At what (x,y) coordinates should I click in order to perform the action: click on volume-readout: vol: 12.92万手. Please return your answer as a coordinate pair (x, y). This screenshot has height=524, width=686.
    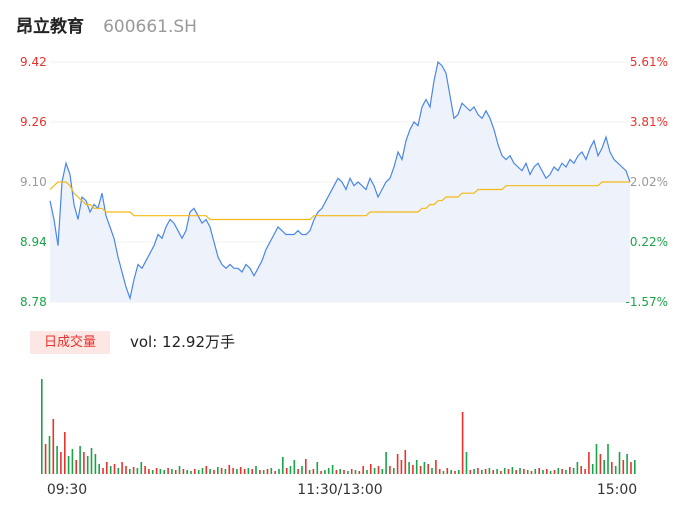
    Looking at the image, I should click on (182, 342).